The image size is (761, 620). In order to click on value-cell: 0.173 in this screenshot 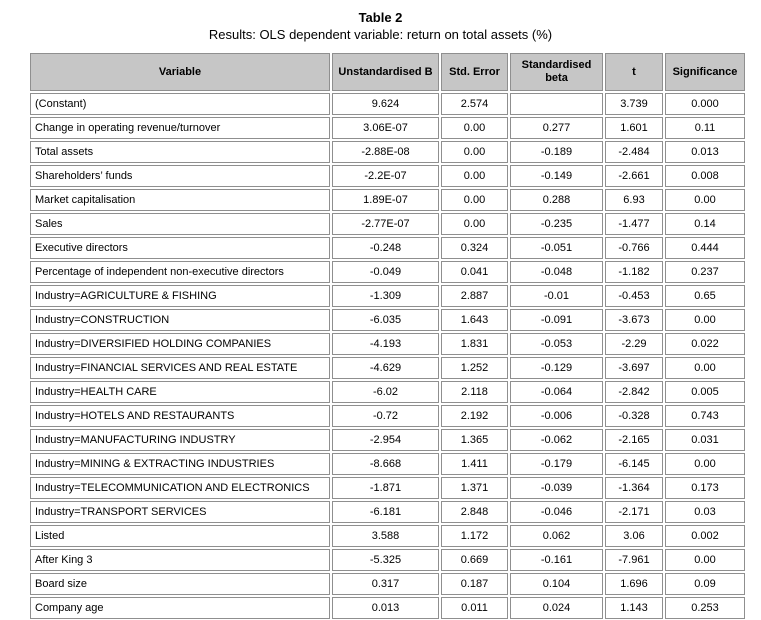, I will do `click(705, 488)`.